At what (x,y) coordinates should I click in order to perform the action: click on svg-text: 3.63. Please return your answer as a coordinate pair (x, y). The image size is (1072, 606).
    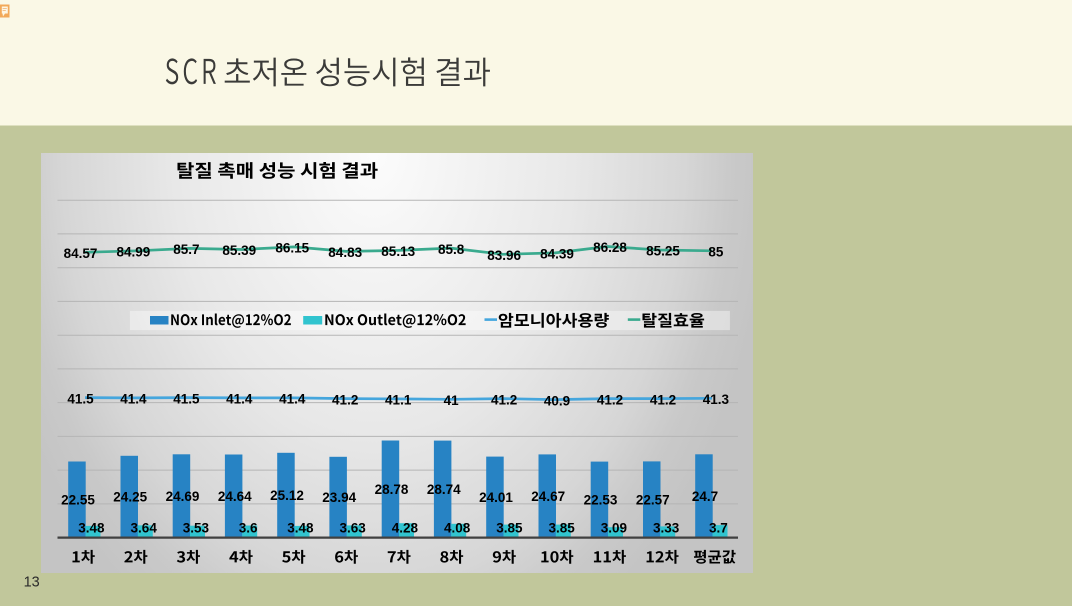
    Looking at the image, I should click on (352, 527).